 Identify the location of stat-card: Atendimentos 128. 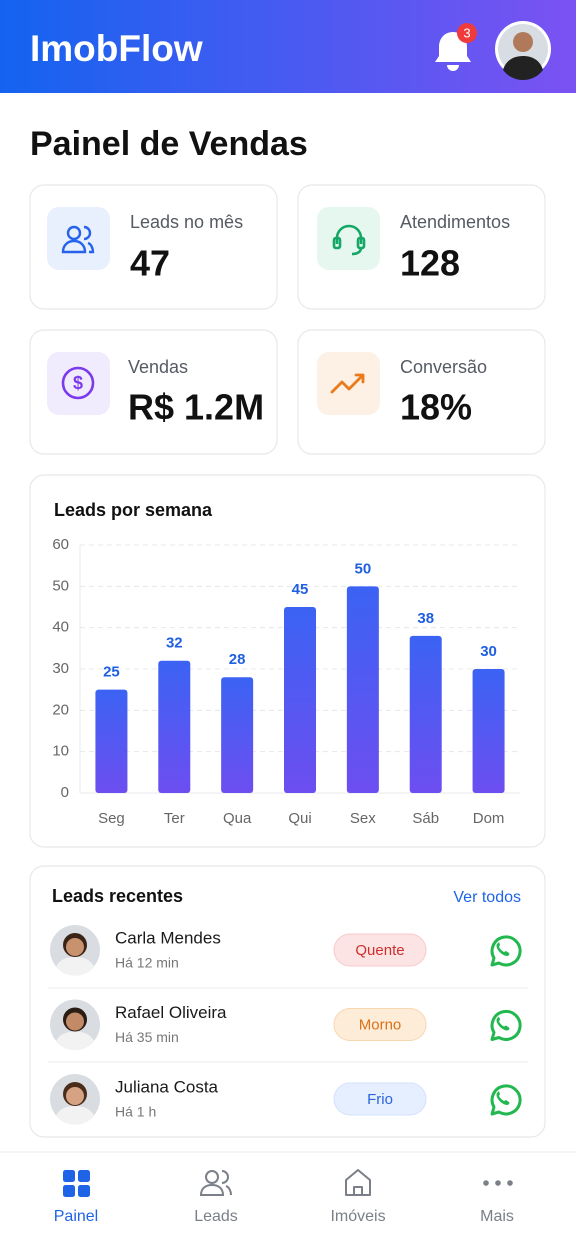
(421, 247).